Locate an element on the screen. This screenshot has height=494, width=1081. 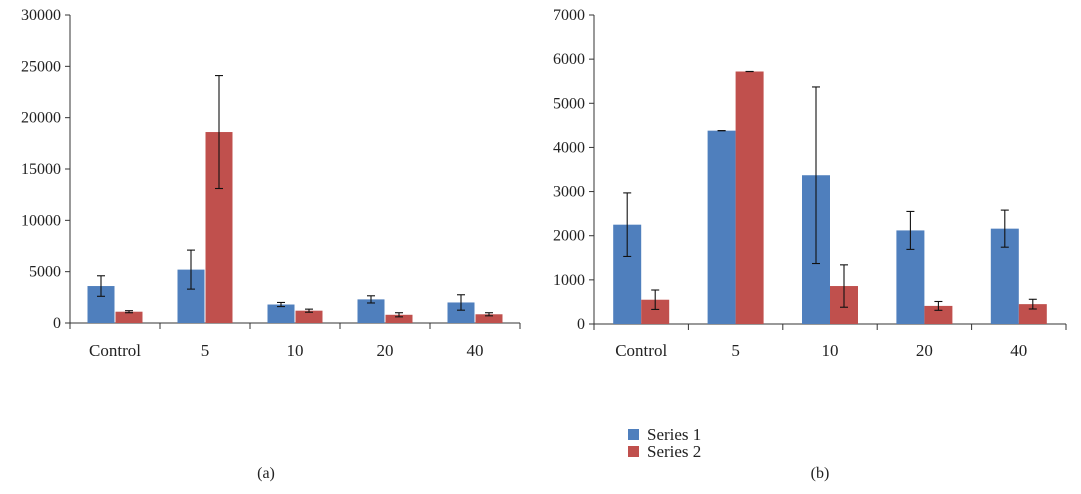
panel-label-b: (b) is located at coordinates (820, 473).